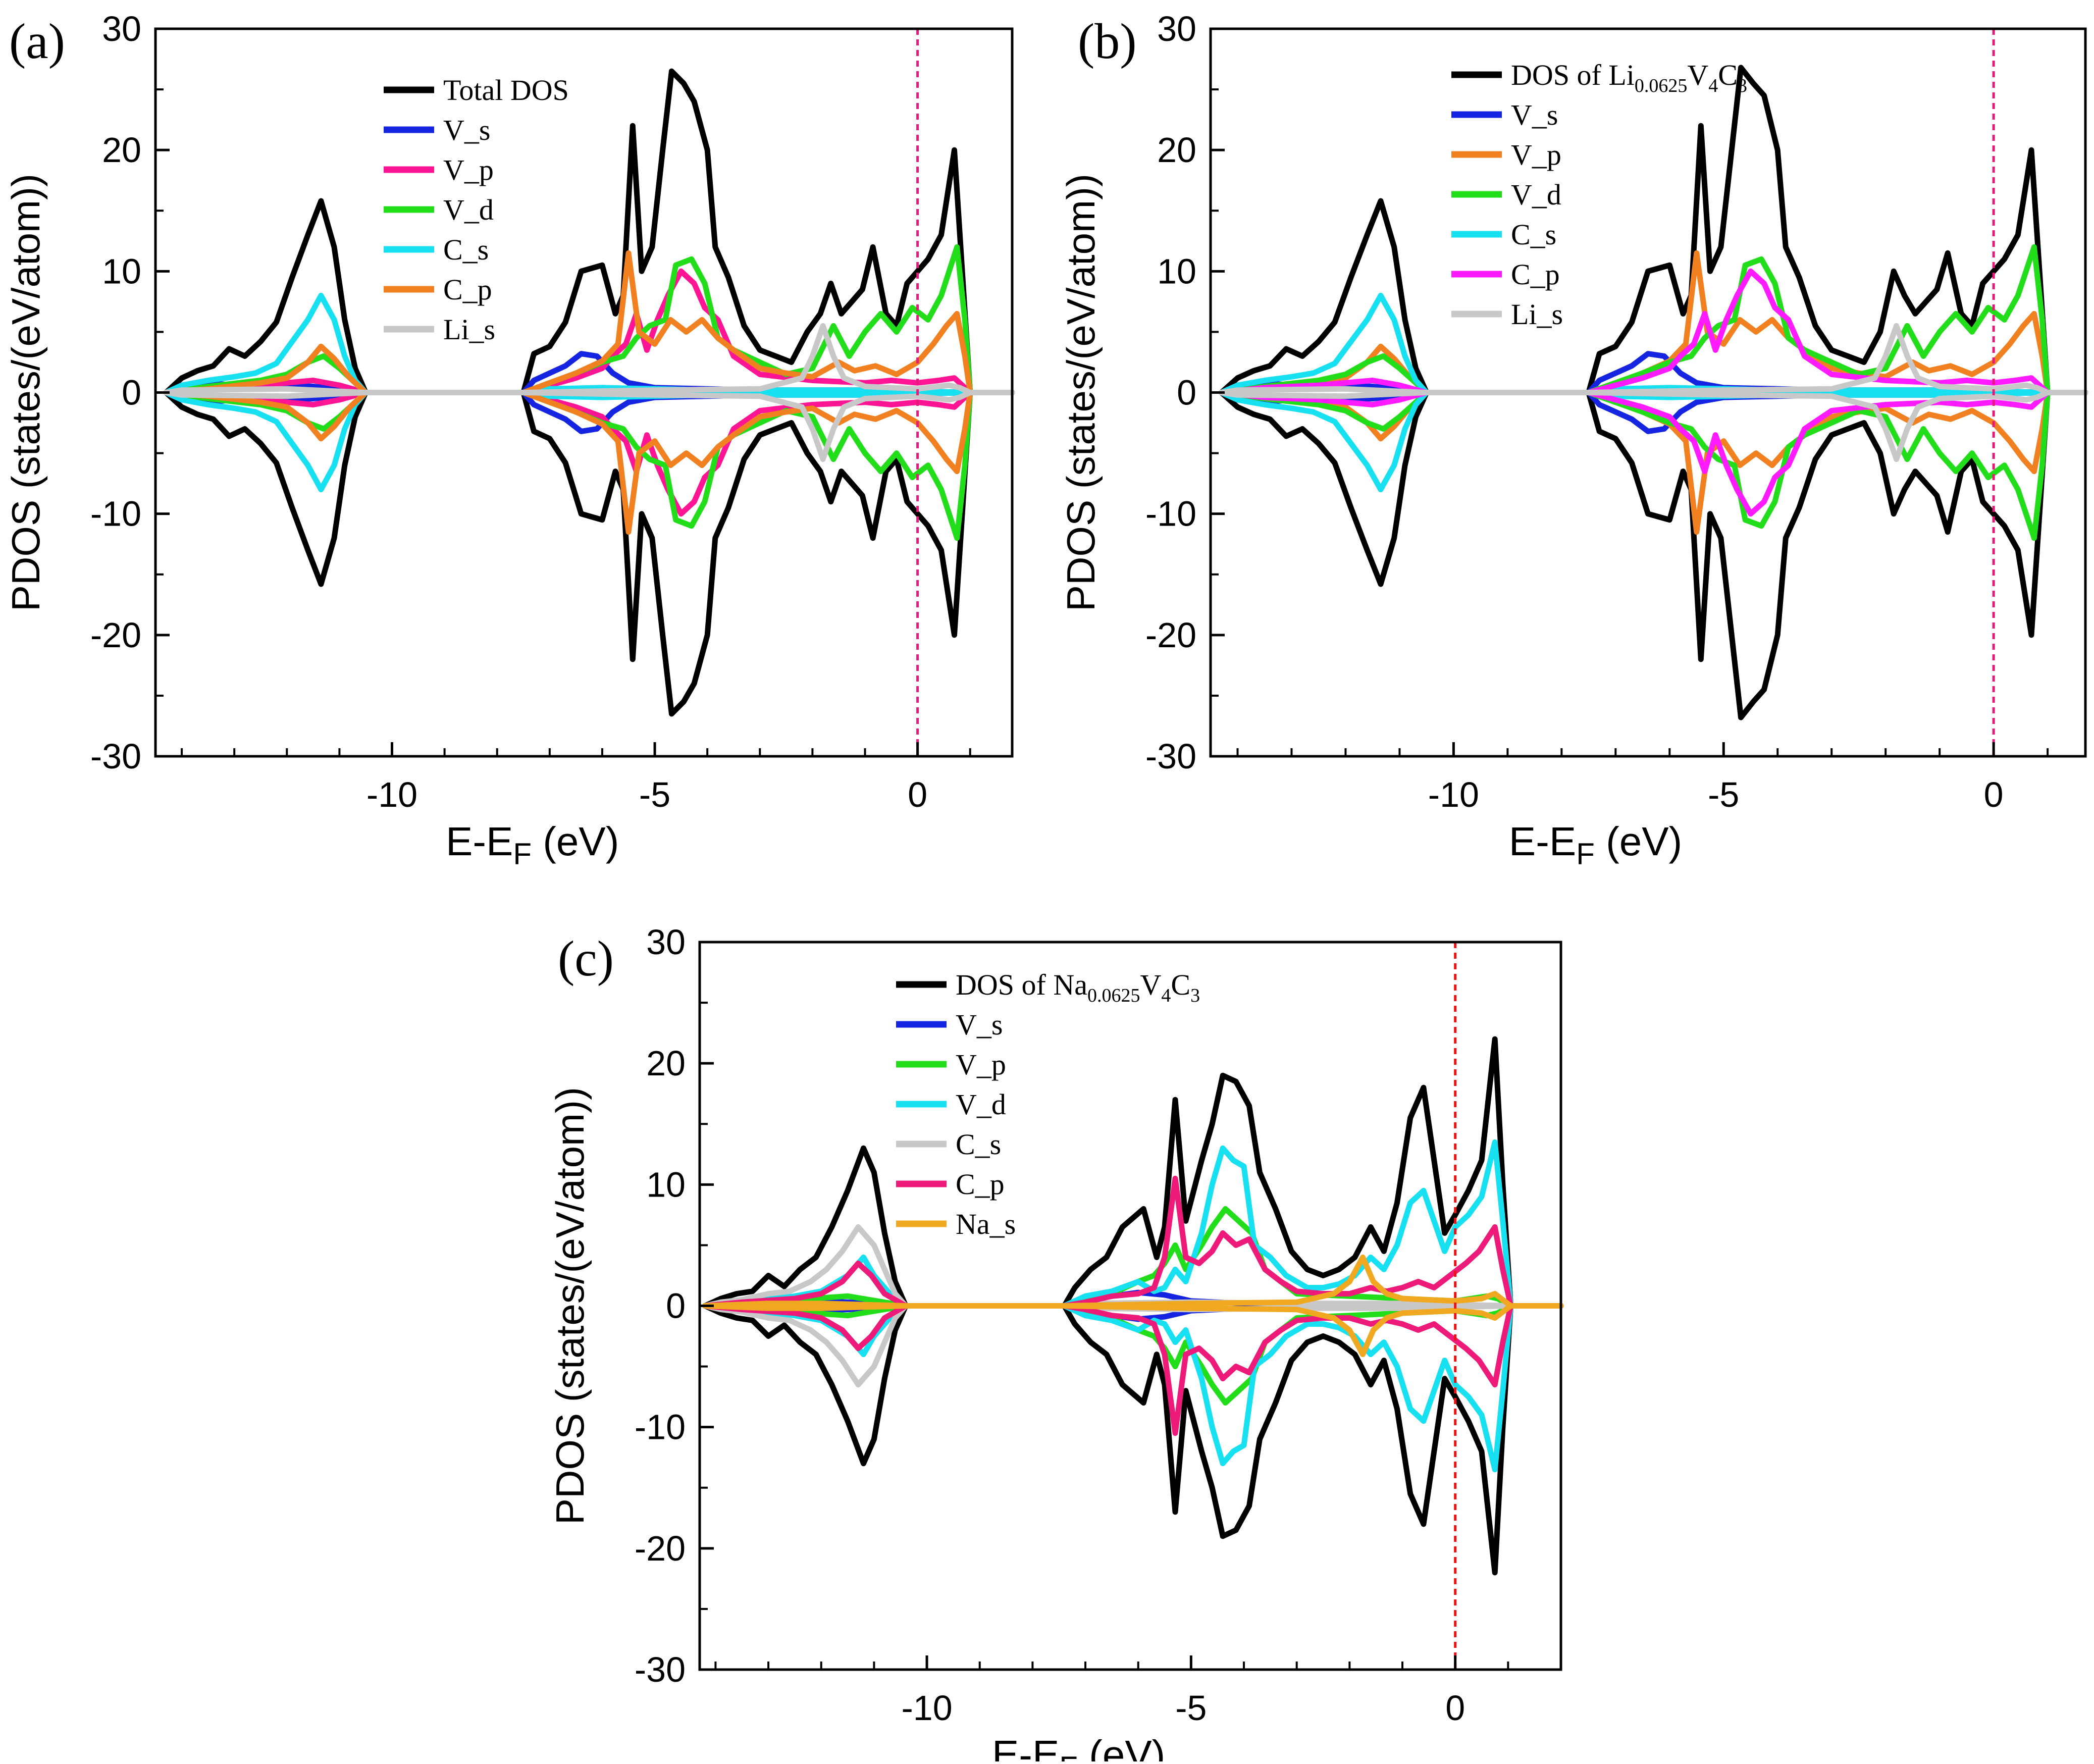 This screenshot has width=2094, height=1764. I want to click on series-v-p-line-up, so click(1653, 322).